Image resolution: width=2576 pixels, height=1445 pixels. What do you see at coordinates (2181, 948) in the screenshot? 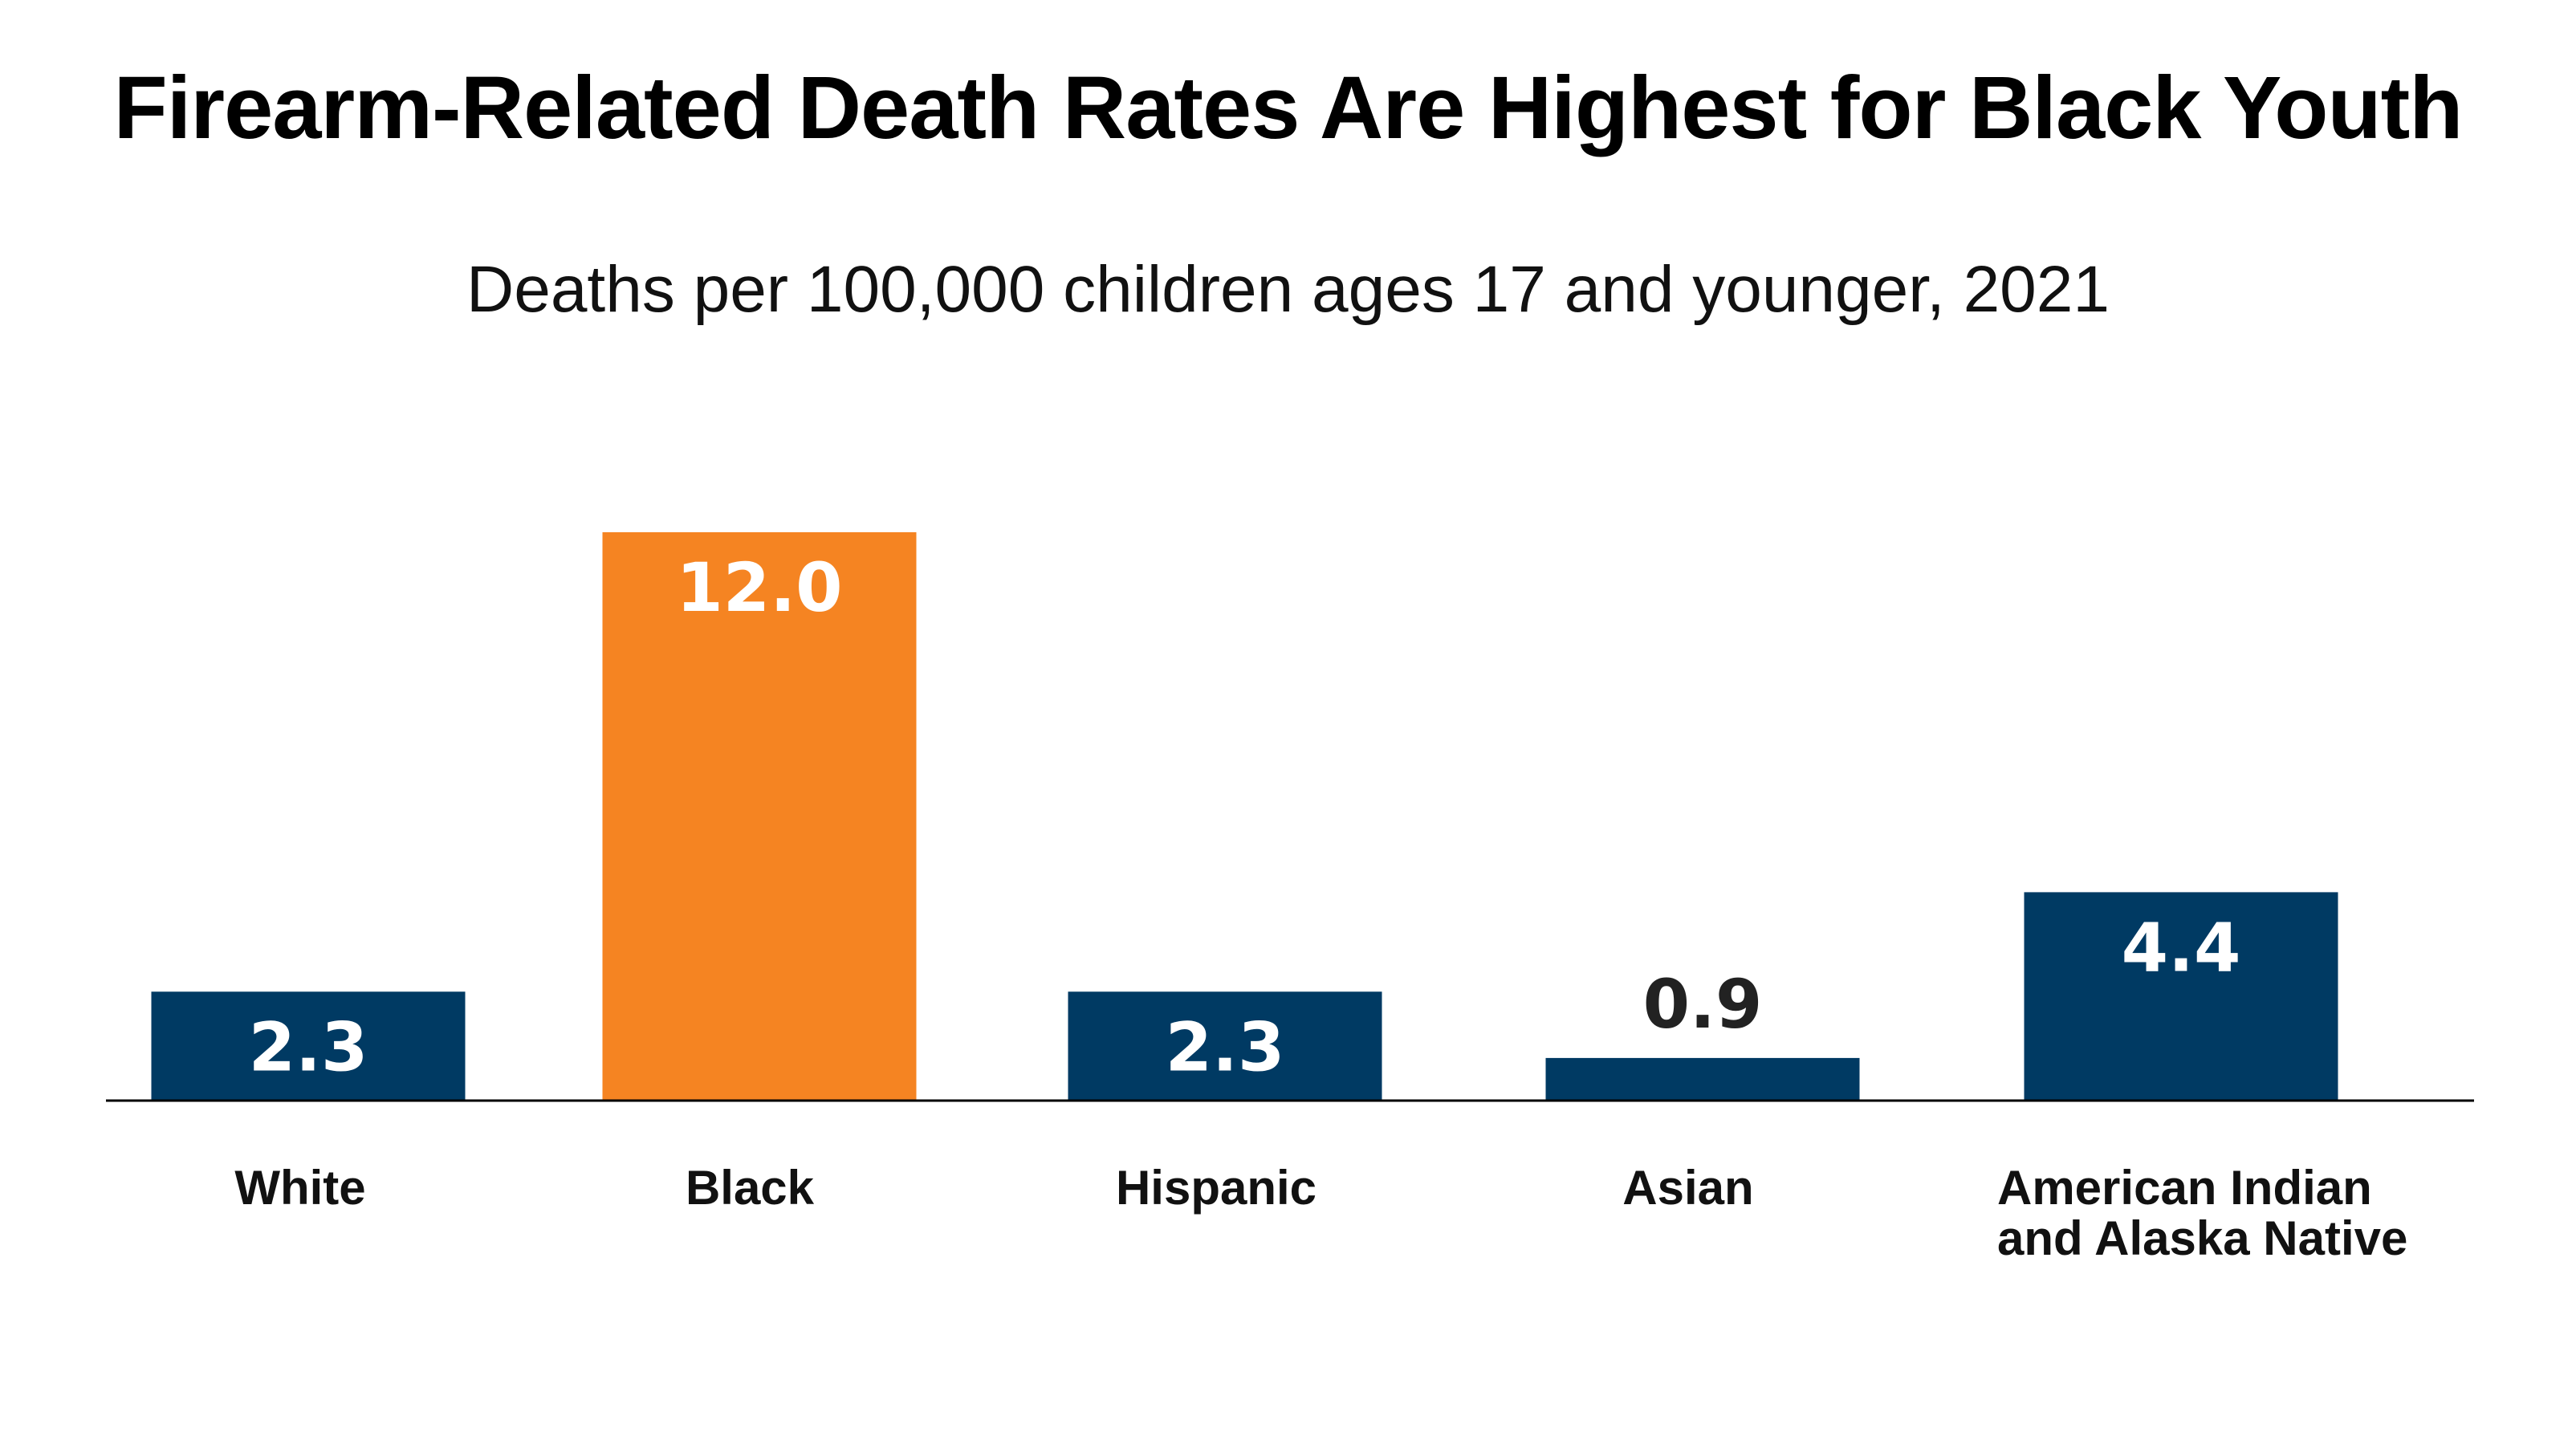
I see `data-label: 4.4` at bounding box center [2181, 948].